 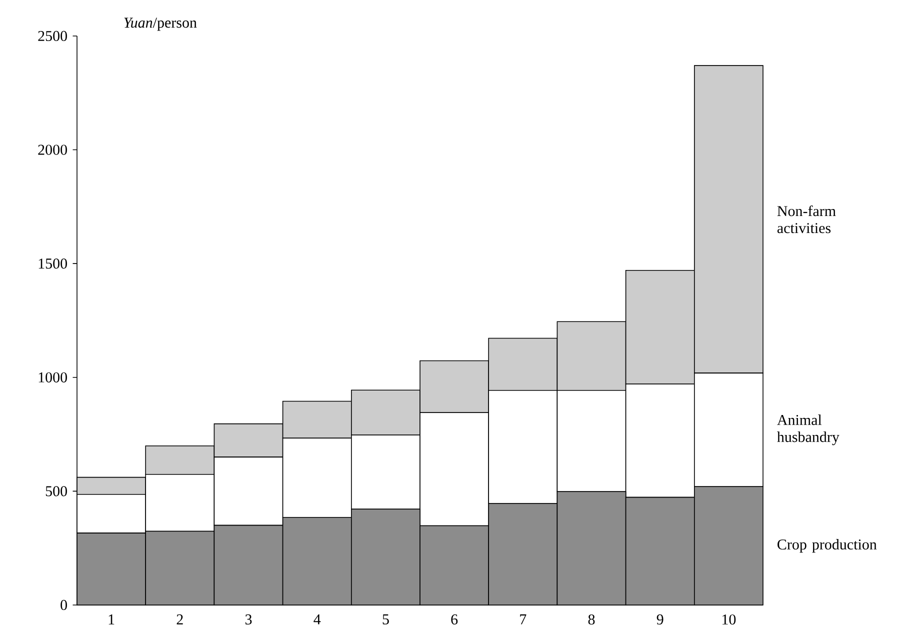 I want to click on series-label: Animal husbandry, so click(x=808, y=430).